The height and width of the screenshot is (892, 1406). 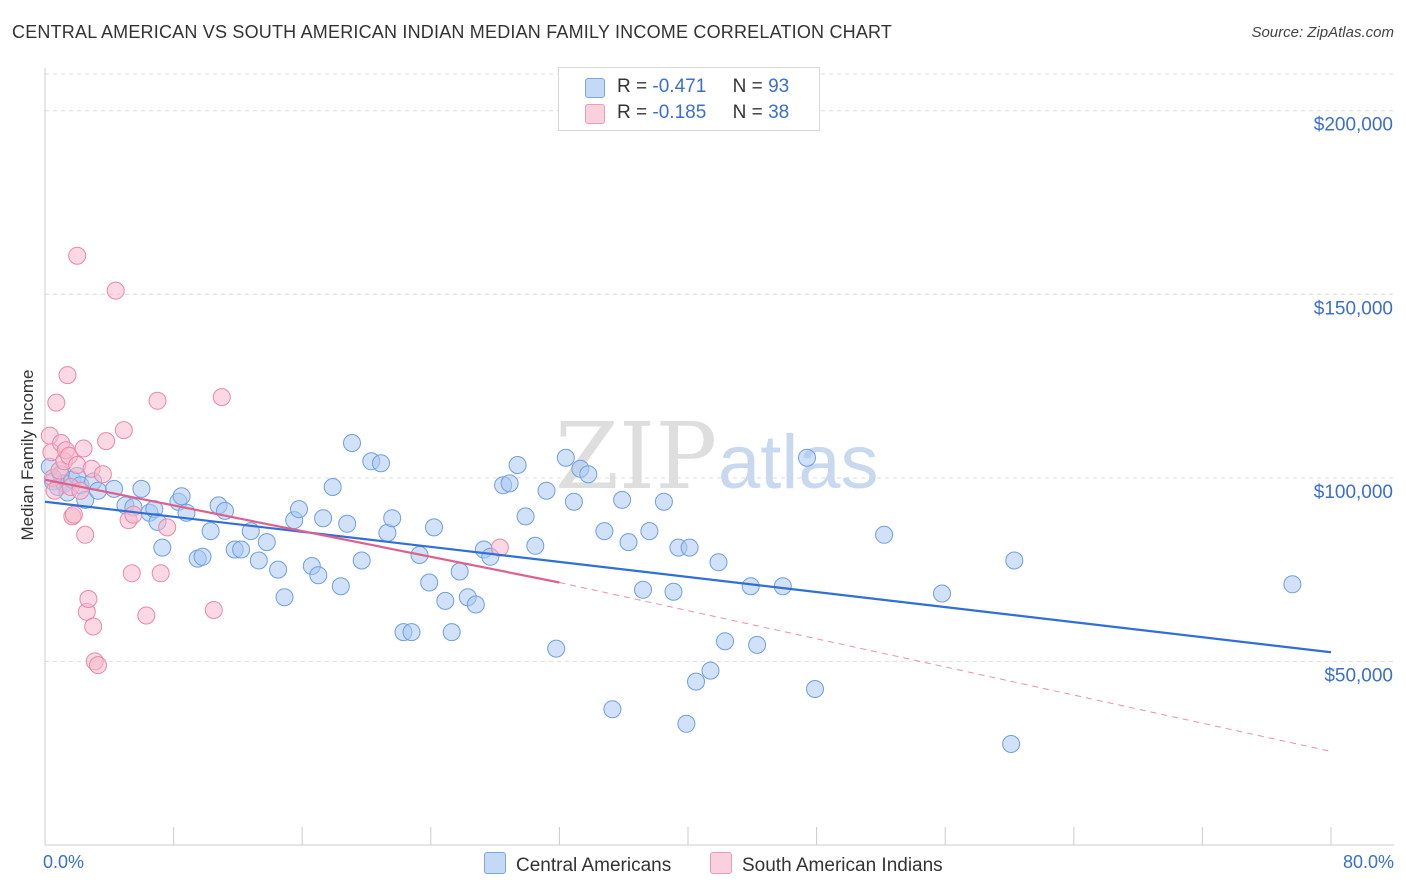 What do you see at coordinates (595, 114) in the screenshot?
I see `legend-swatch-south` at bounding box center [595, 114].